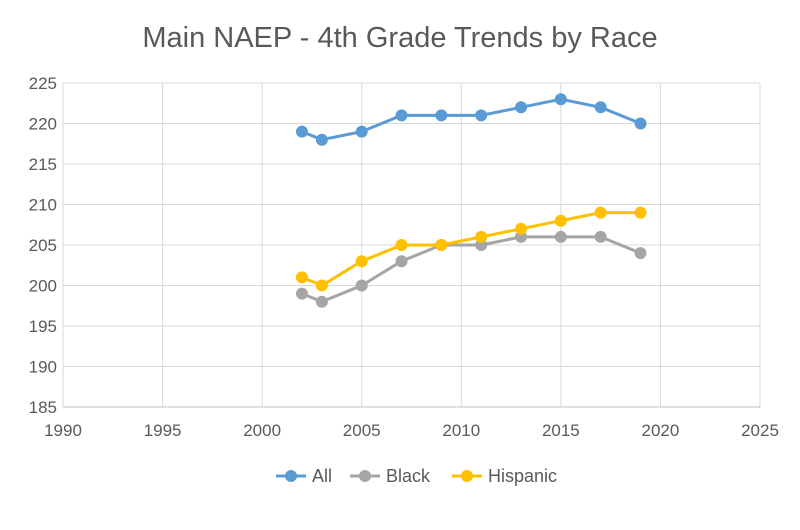 Image resolution: width=800 pixels, height=530 pixels. I want to click on y-tick-label: 195, so click(43, 326).